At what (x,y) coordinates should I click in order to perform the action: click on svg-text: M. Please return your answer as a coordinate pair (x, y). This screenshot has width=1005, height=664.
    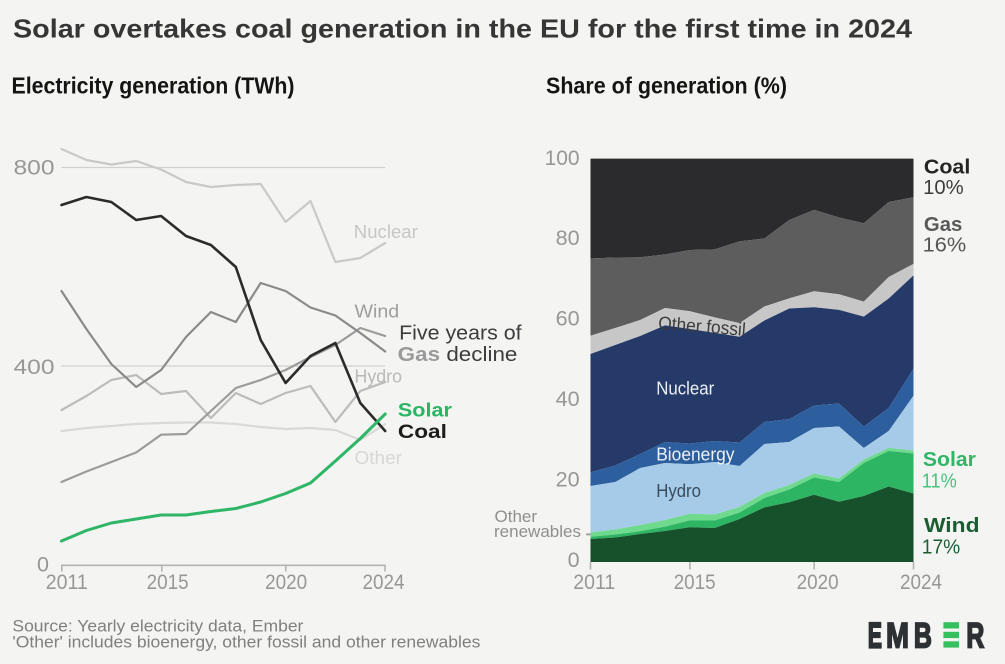
    Looking at the image, I should click on (897, 635).